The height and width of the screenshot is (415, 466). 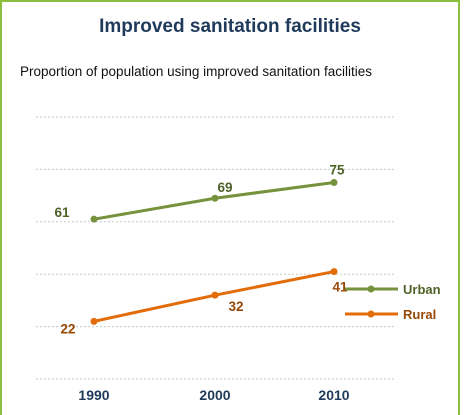 What do you see at coordinates (333, 395) in the screenshot?
I see `x-tick-label: 2010` at bounding box center [333, 395].